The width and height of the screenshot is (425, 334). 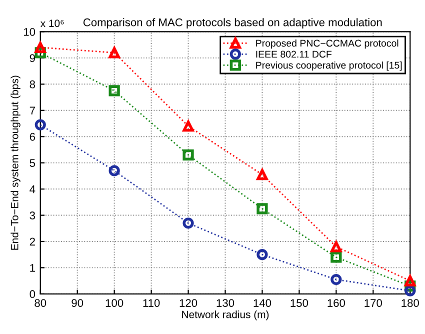 What do you see at coordinates (373, 303) in the screenshot?
I see `x-tick-label: 170` at bounding box center [373, 303].